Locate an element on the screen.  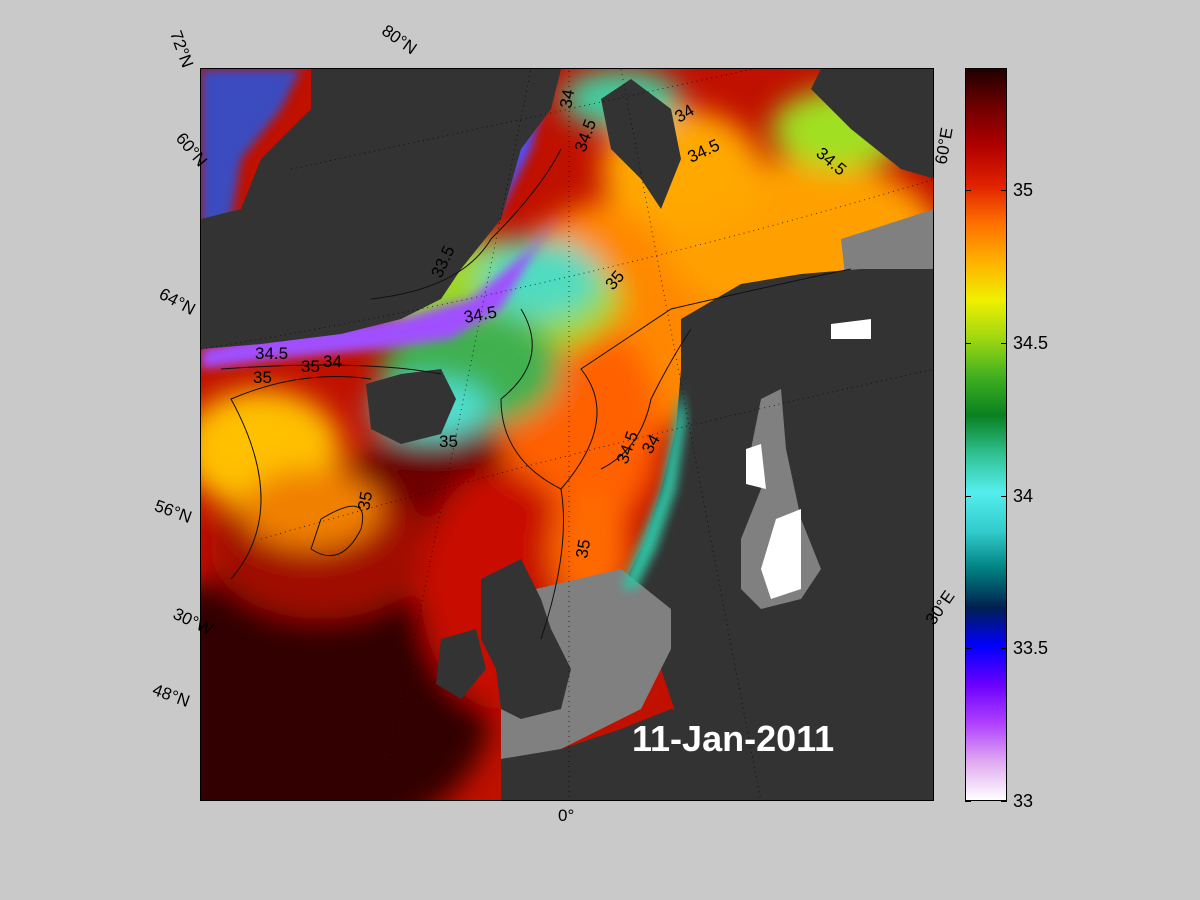
lat-label-48n: 48°N is located at coordinates (171, 695).